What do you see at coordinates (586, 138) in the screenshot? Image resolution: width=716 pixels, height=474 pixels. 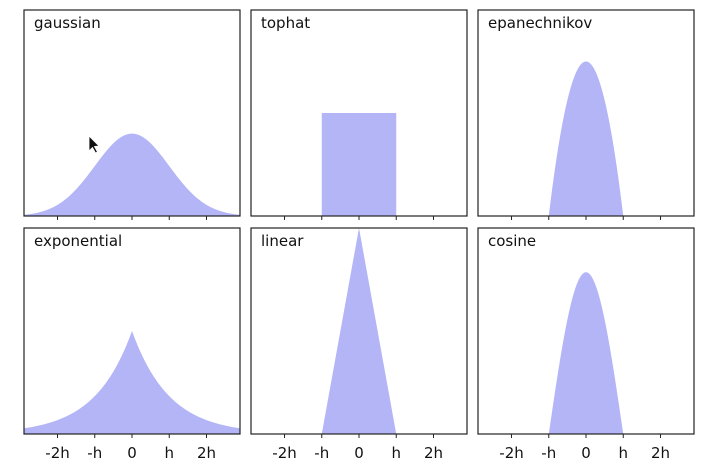 I see `epanechnikov-kernel-area` at bounding box center [586, 138].